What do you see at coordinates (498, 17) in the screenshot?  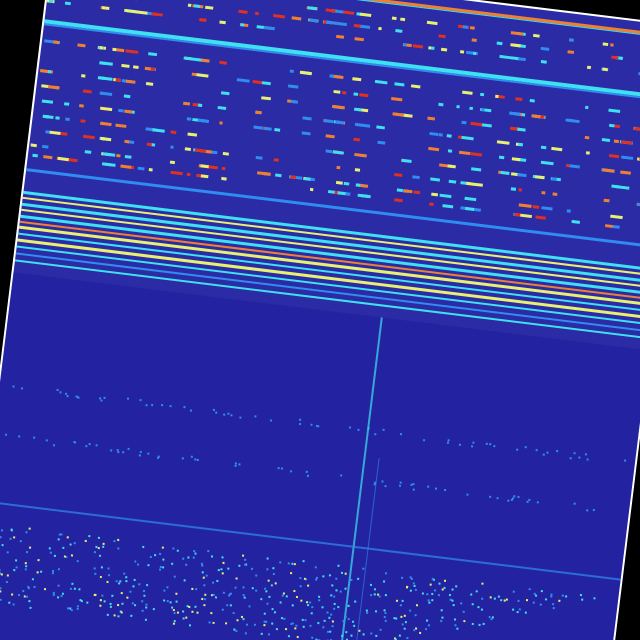 I see `stripe-top-cyan` at bounding box center [498, 17].